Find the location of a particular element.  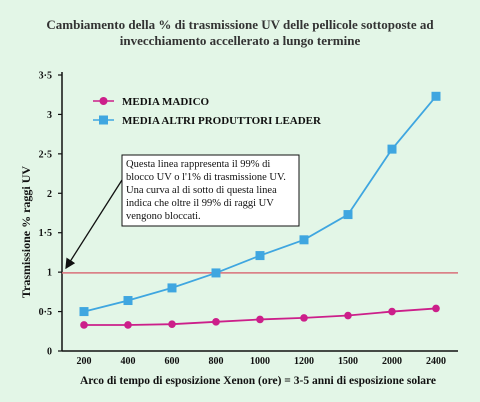

y-tick-label: 0·5 is located at coordinates (45, 312).